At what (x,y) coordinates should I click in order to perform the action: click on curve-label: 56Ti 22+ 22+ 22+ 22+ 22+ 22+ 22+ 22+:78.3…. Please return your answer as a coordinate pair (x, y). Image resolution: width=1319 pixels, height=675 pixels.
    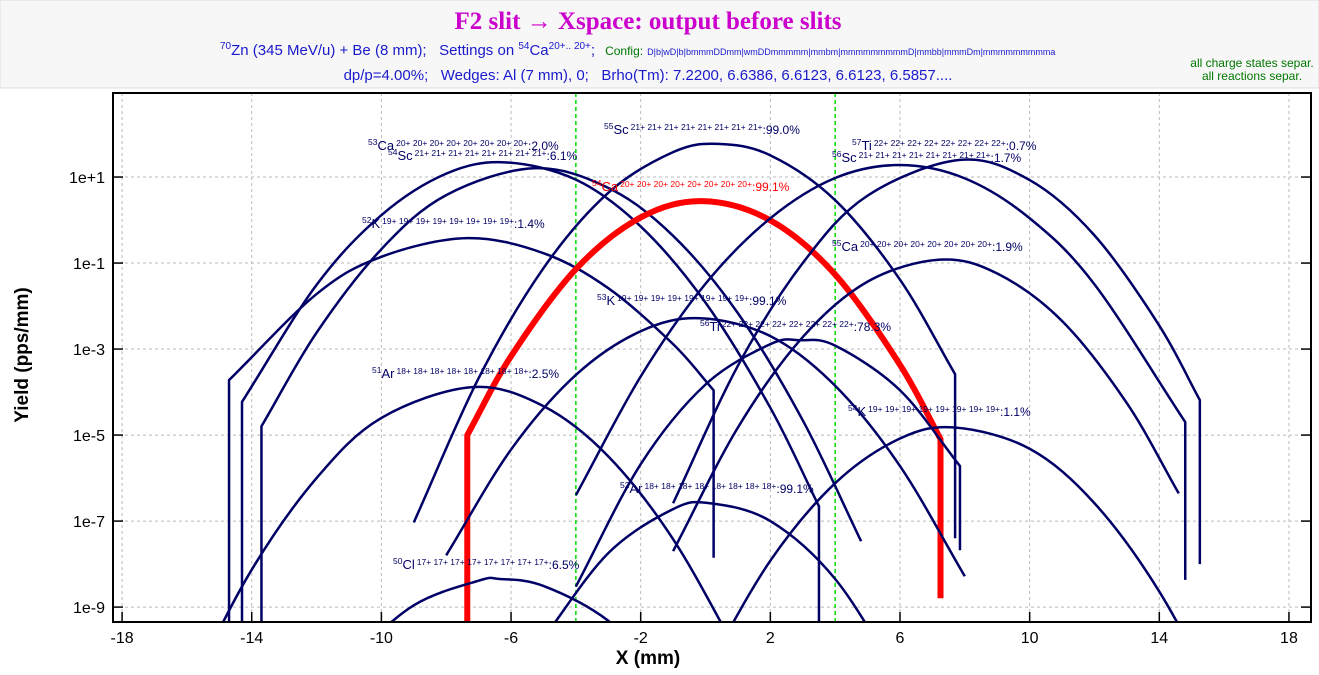
    Looking at the image, I should click on (795, 326).